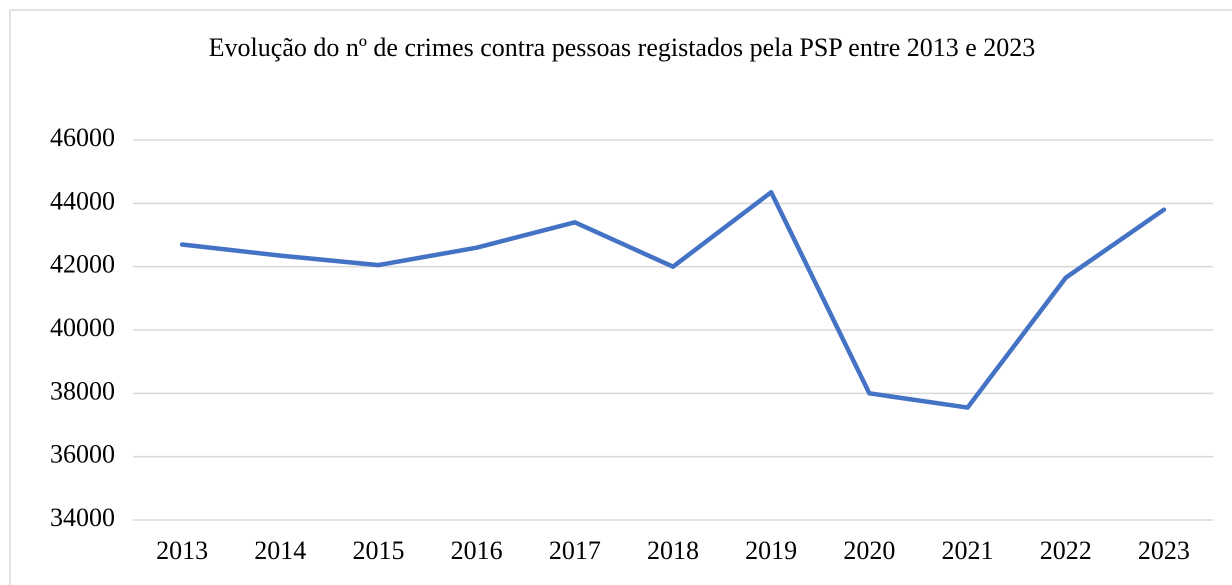 This screenshot has width=1232, height=585. Describe the element at coordinates (575, 550) in the screenshot. I see `x-tick-label: 2017` at that location.